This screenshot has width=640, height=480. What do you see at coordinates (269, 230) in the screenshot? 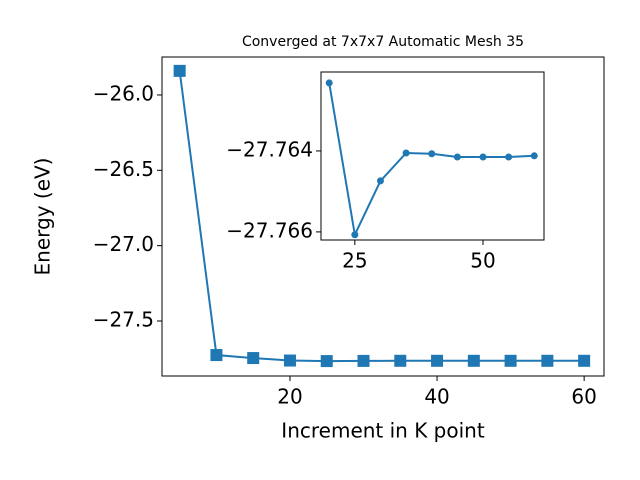
I see `y-tick-label: −27.766` at bounding box center [269, 230].